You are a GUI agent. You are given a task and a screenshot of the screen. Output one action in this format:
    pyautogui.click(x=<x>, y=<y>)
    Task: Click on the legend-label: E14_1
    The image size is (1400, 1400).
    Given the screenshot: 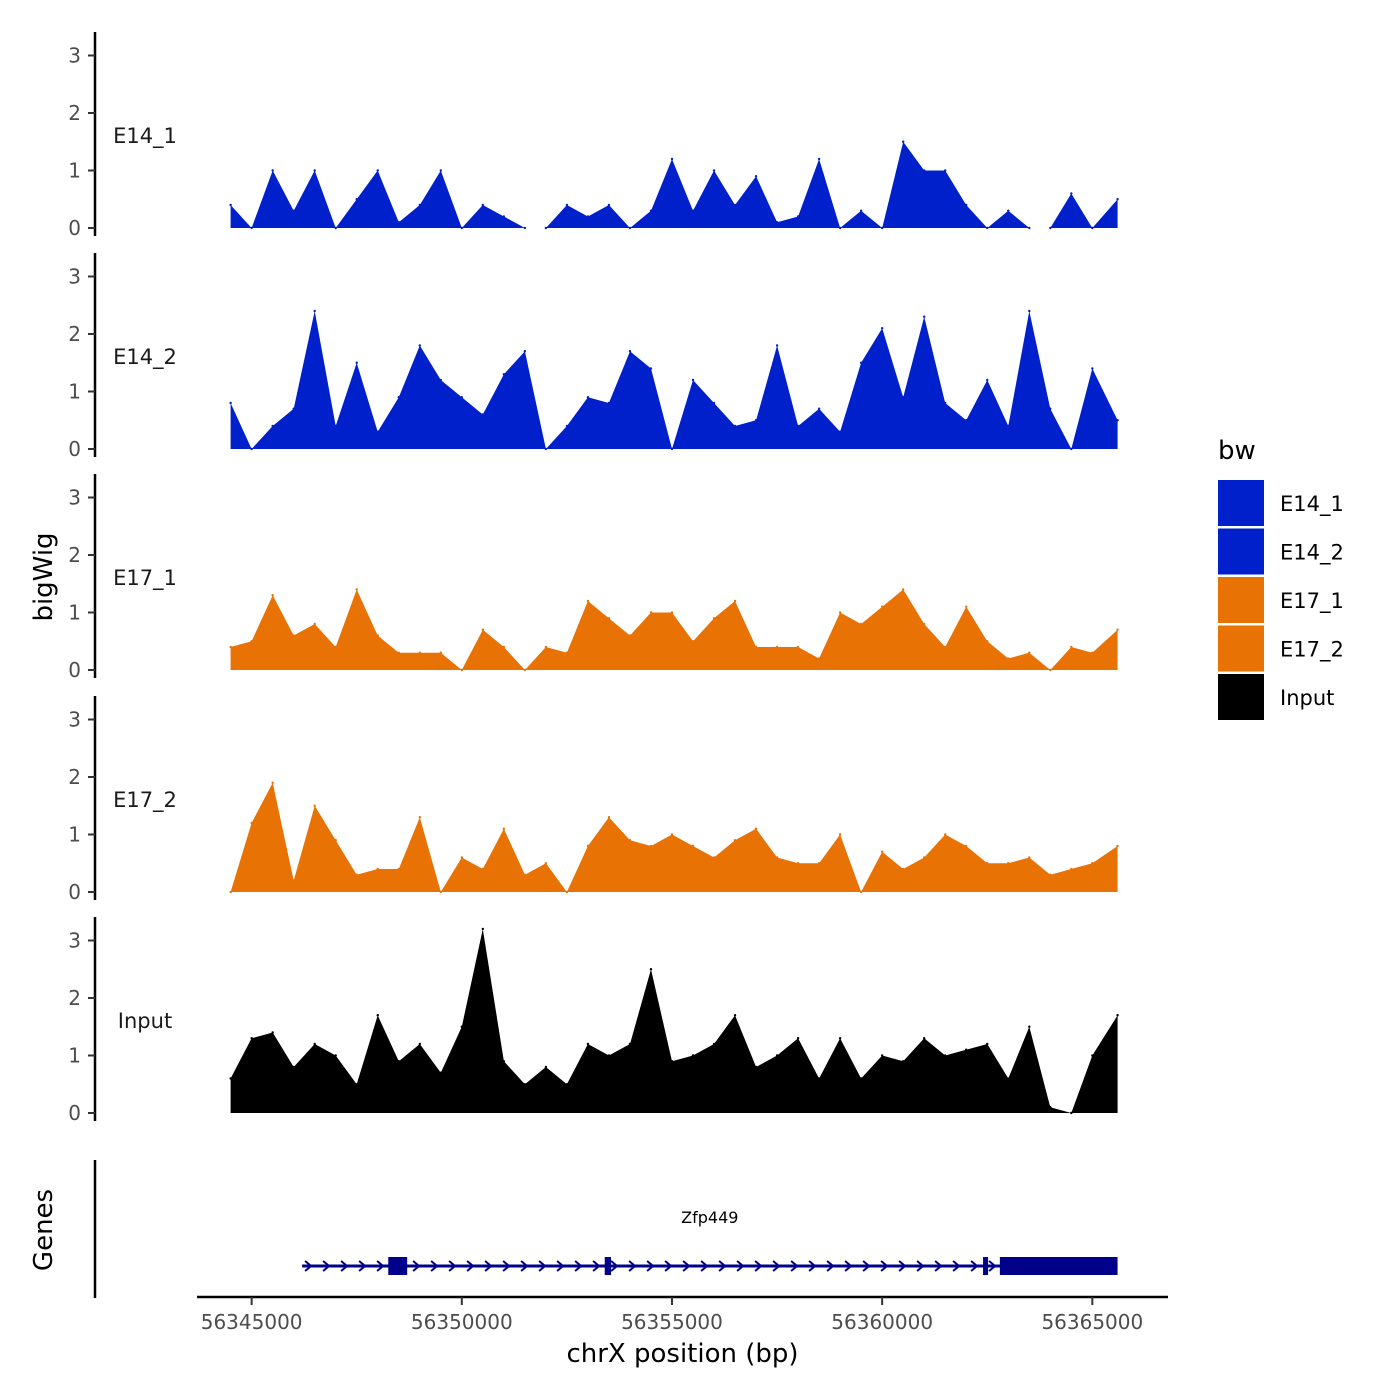 What is the action you would take?
    pyautogui.click(x=1312, y=504)
    